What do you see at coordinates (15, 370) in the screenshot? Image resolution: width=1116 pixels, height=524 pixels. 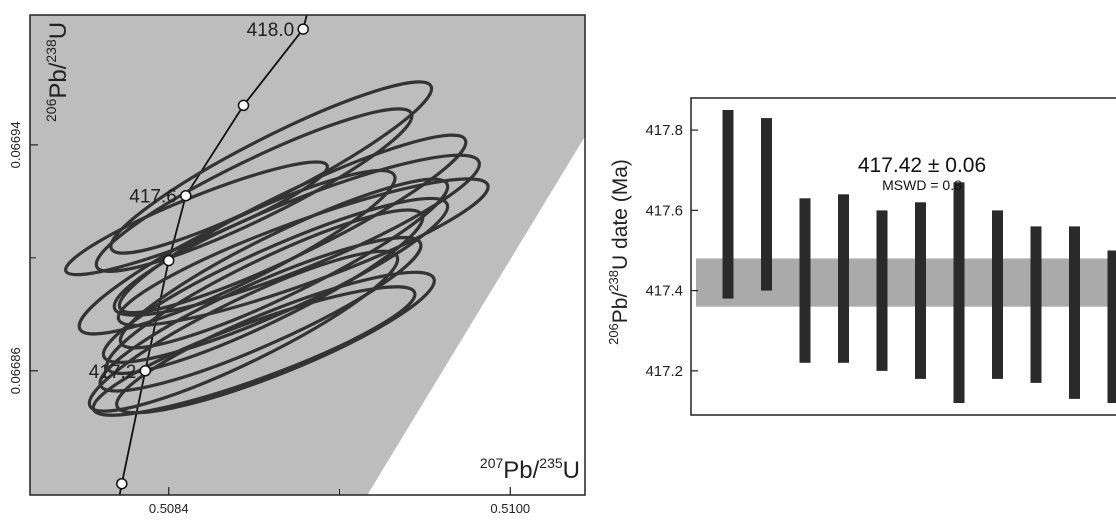 I see `y-tick-label: 0.06686` at bounding box center [15, 370].